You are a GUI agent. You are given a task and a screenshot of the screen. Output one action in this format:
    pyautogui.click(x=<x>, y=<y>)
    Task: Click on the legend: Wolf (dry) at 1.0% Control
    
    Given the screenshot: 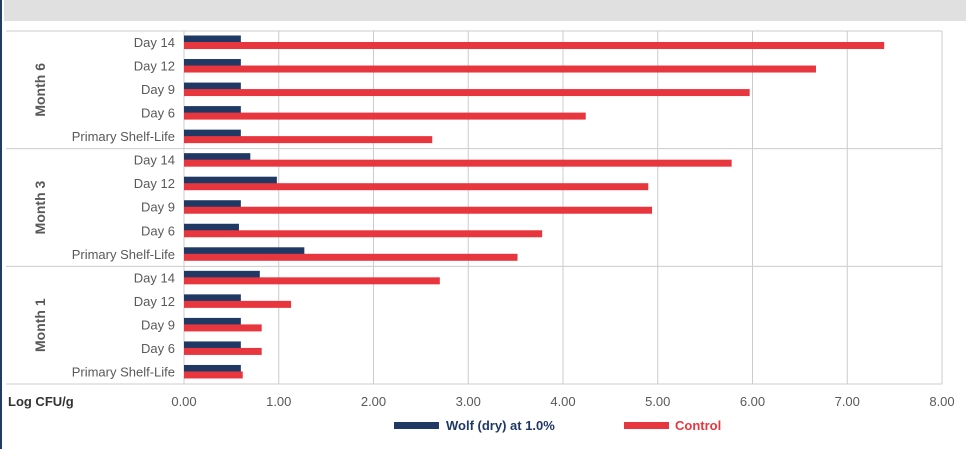 What is the action you would take?
    pyautogui.click(x=557, y=425)
    